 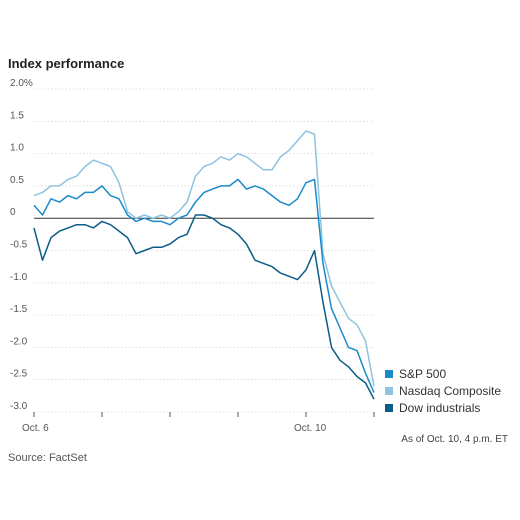 What do you see at coordinates (389, 407) in the screenshot?
I see `legend-swatch-dow` at bounding box center [389, 407].